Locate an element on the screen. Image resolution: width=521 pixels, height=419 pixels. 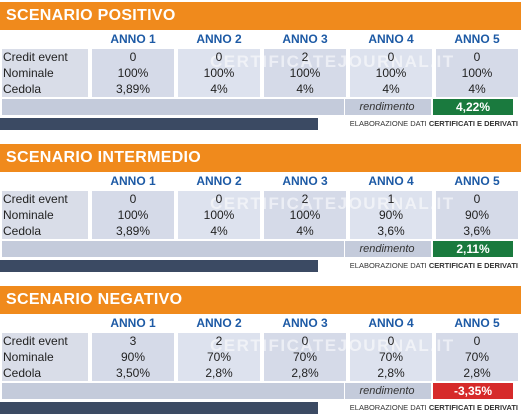
rendimento-value: 4,22% is located at coordinates (473, 107).